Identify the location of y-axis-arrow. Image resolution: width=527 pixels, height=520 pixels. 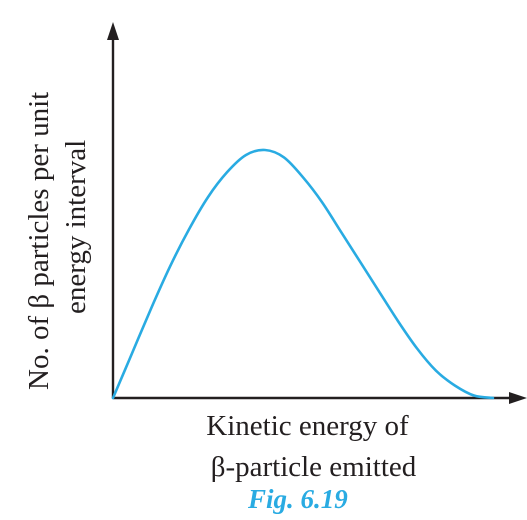
(113, 31).